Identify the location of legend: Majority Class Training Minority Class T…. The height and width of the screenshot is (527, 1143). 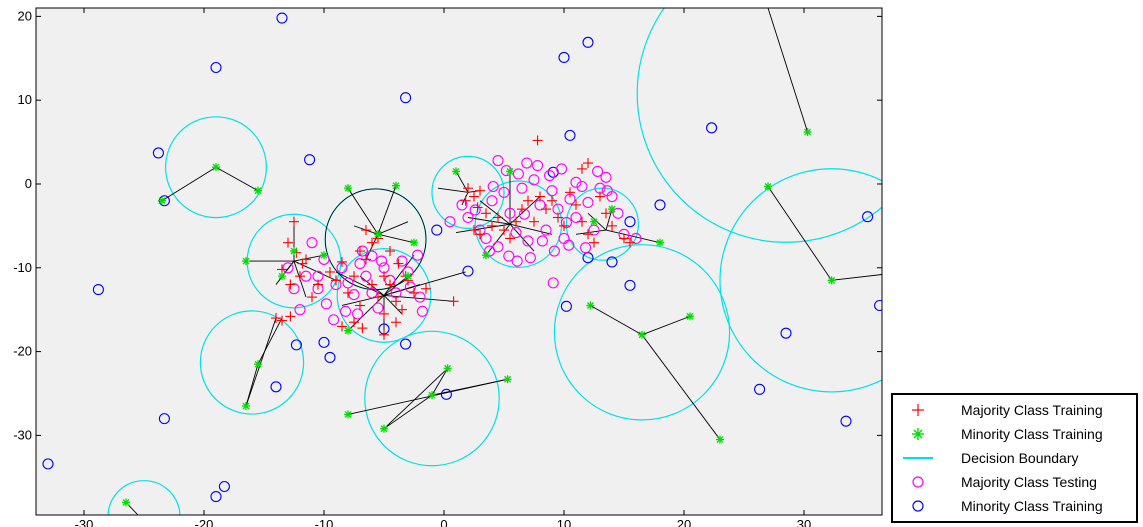
(1014, 458).